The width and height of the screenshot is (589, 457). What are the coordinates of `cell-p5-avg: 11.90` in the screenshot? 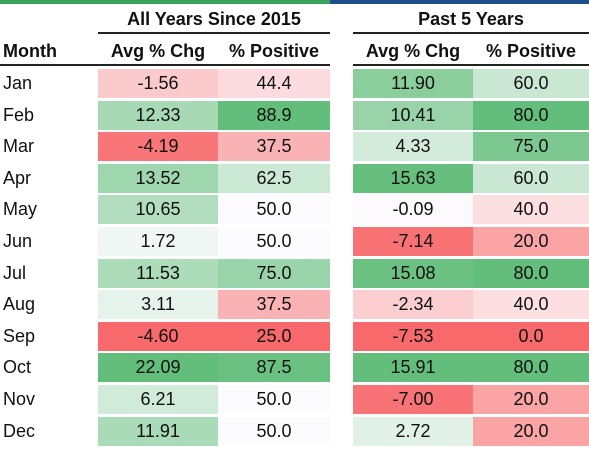 It's located at (413, 83).